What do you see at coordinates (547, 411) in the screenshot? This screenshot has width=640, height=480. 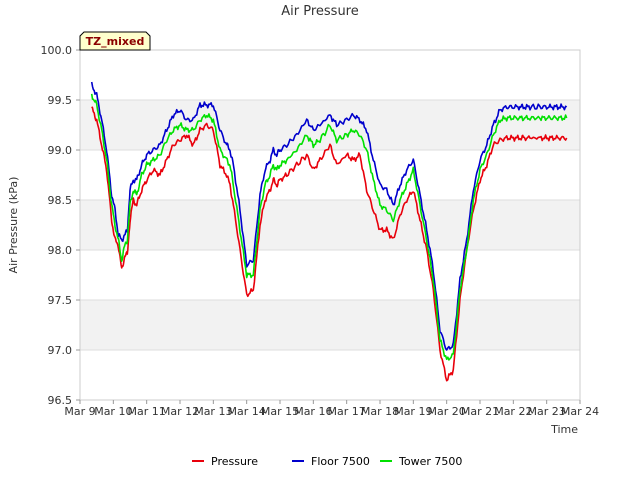 I see `x-tick-label: Mar 23` at bounding box center [547, 411].